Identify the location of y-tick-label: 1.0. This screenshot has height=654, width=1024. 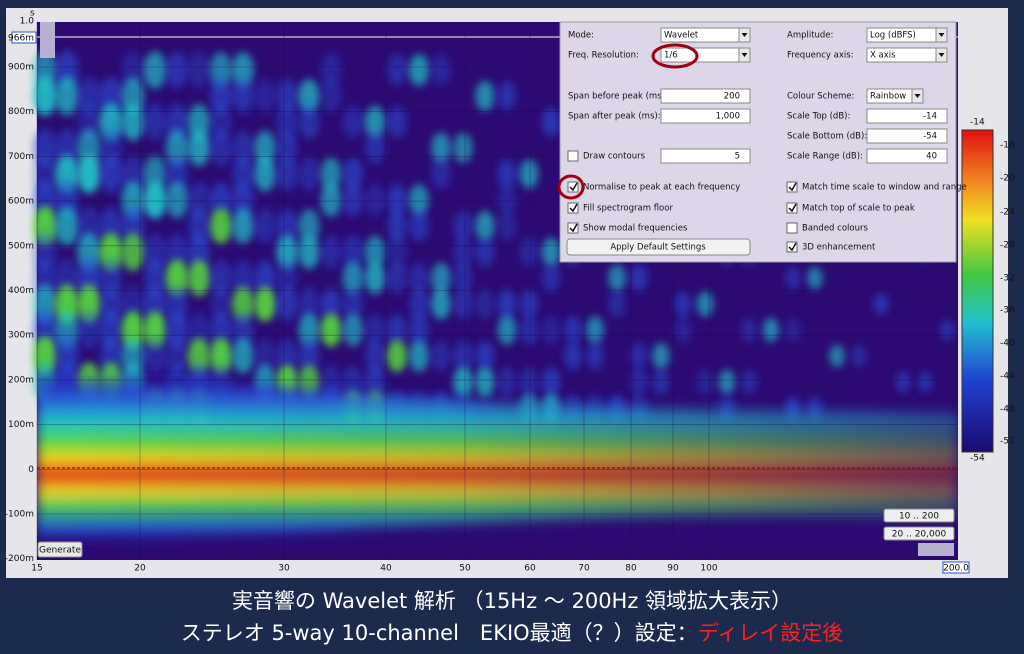
(27, 22).